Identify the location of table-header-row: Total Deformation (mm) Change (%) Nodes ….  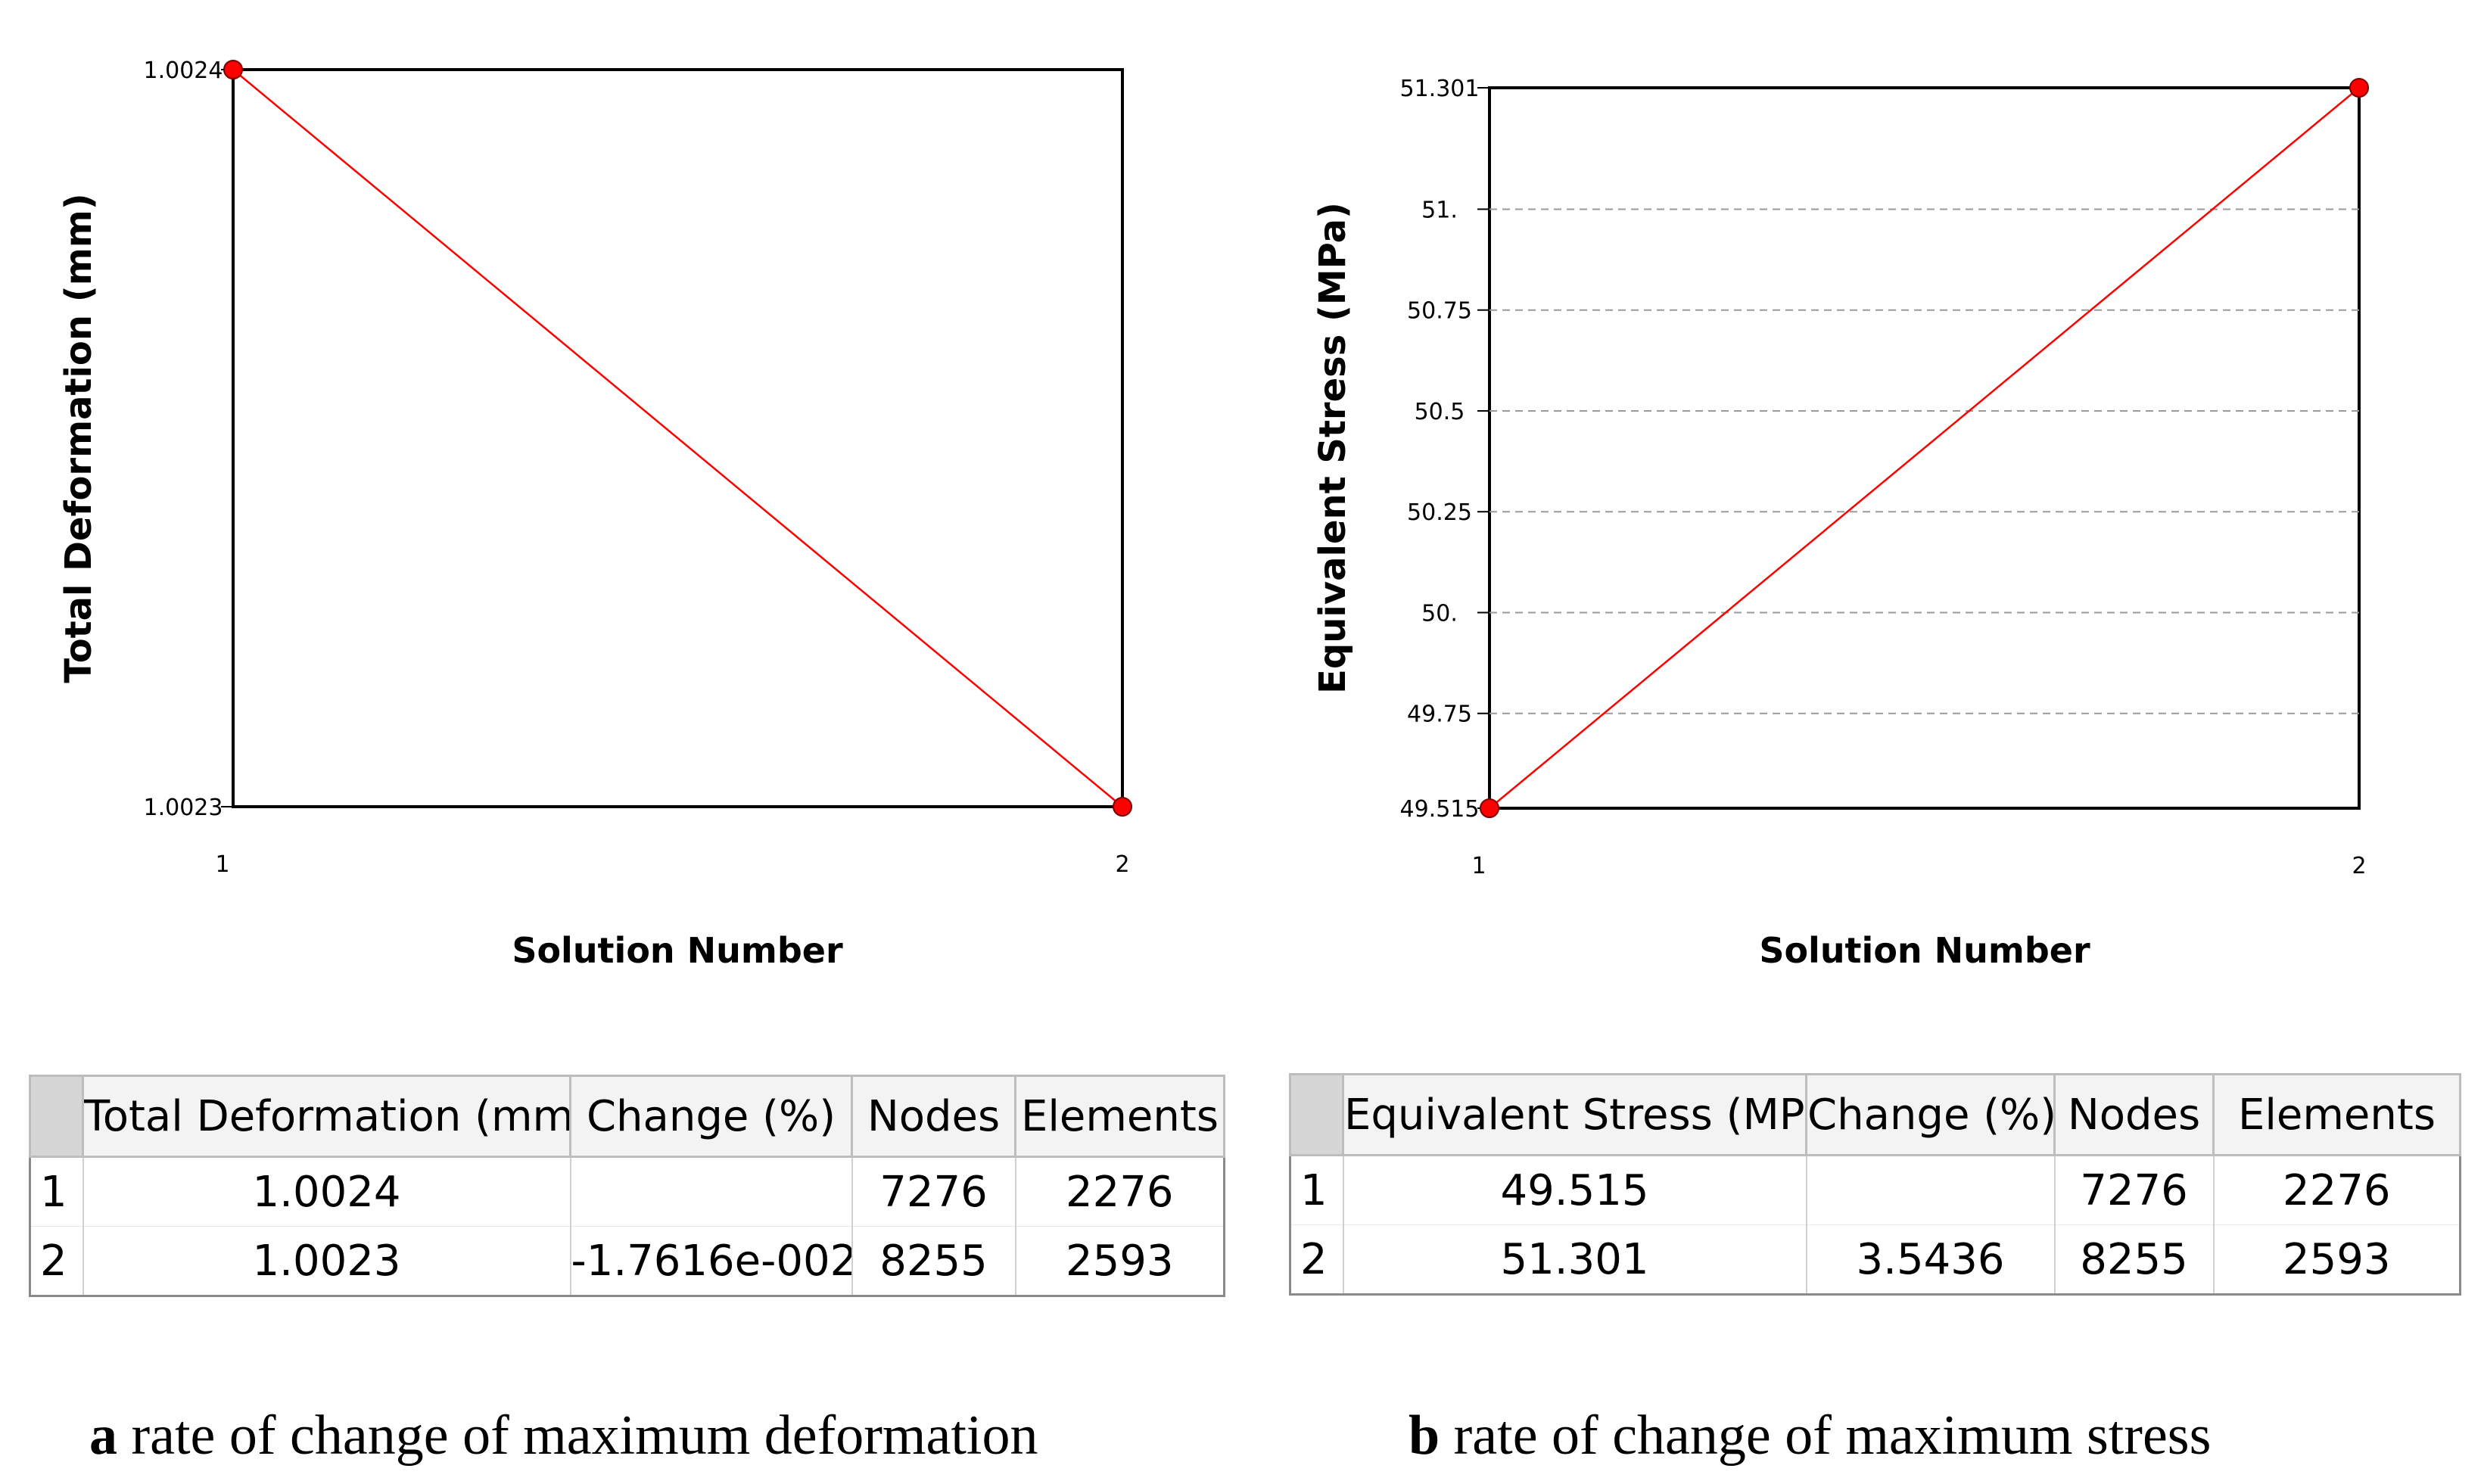
(627, 1116).